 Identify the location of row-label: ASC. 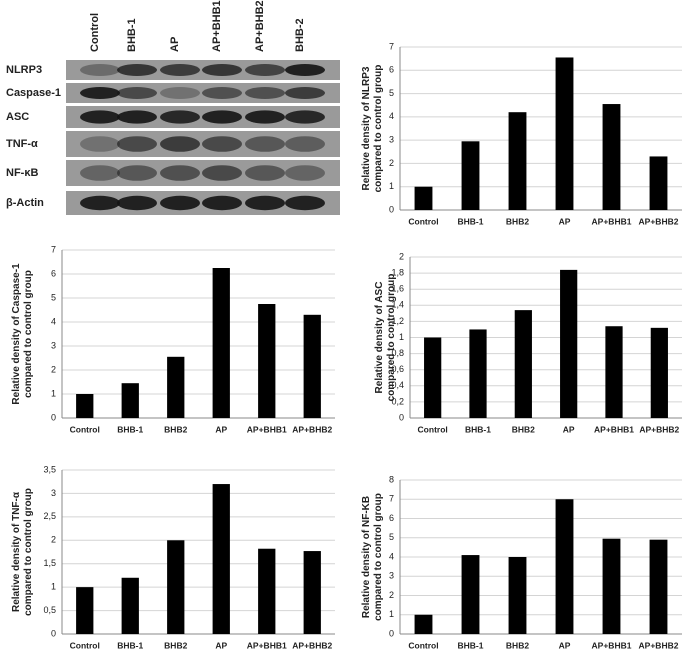
(17, 117).